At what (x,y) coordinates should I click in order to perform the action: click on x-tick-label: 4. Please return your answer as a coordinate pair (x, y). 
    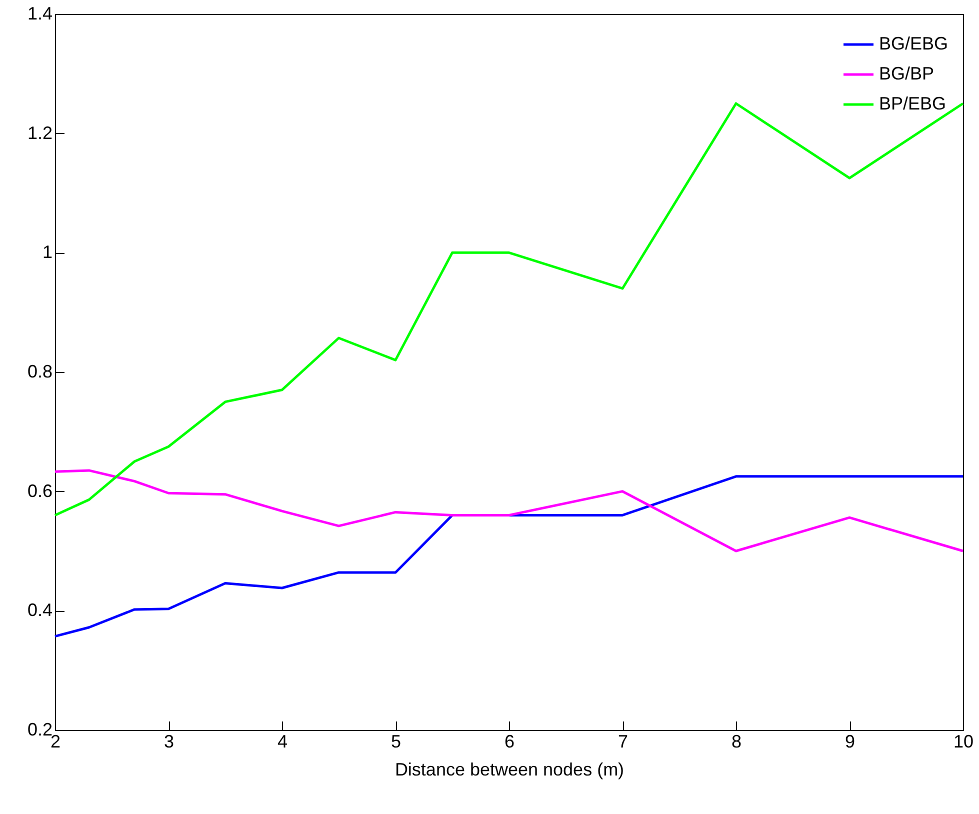
    Looking at the image, I should click on (282, 742).